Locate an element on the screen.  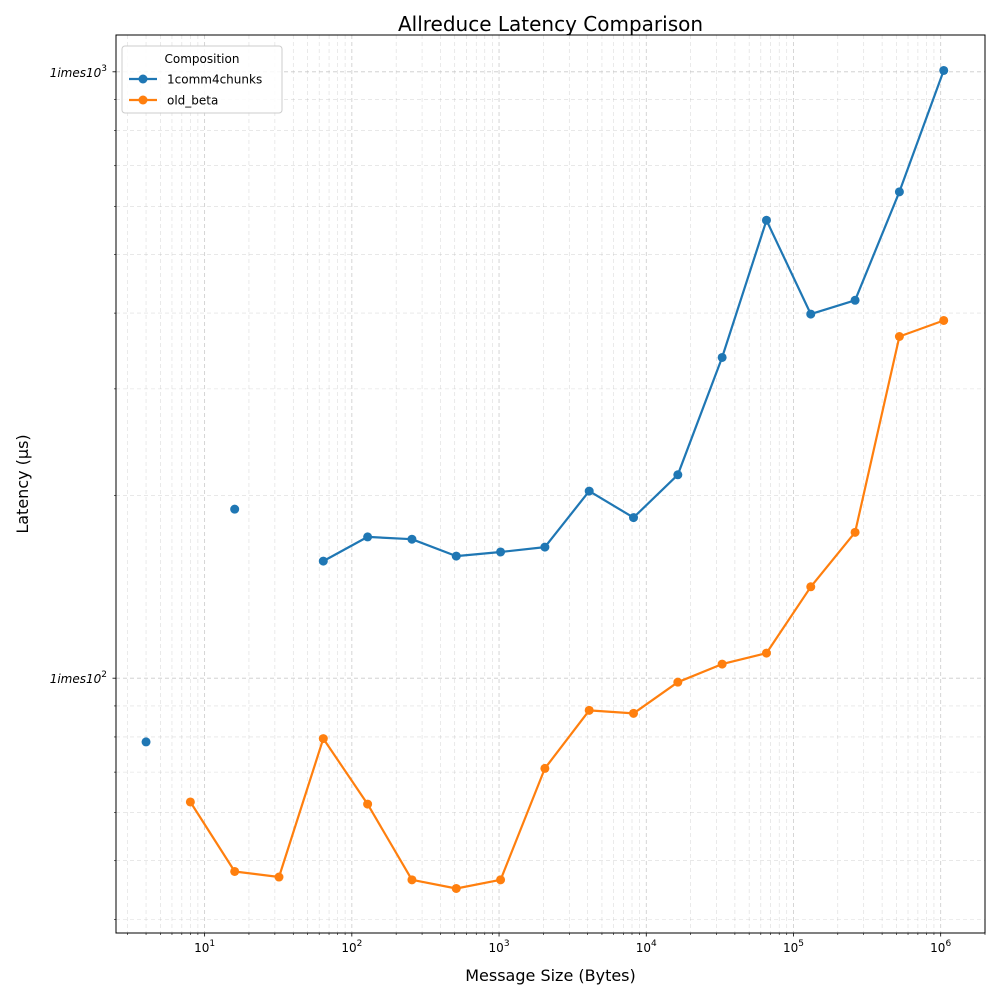
x-tick-label: 10⁵ is located at coordinates (793, 947).